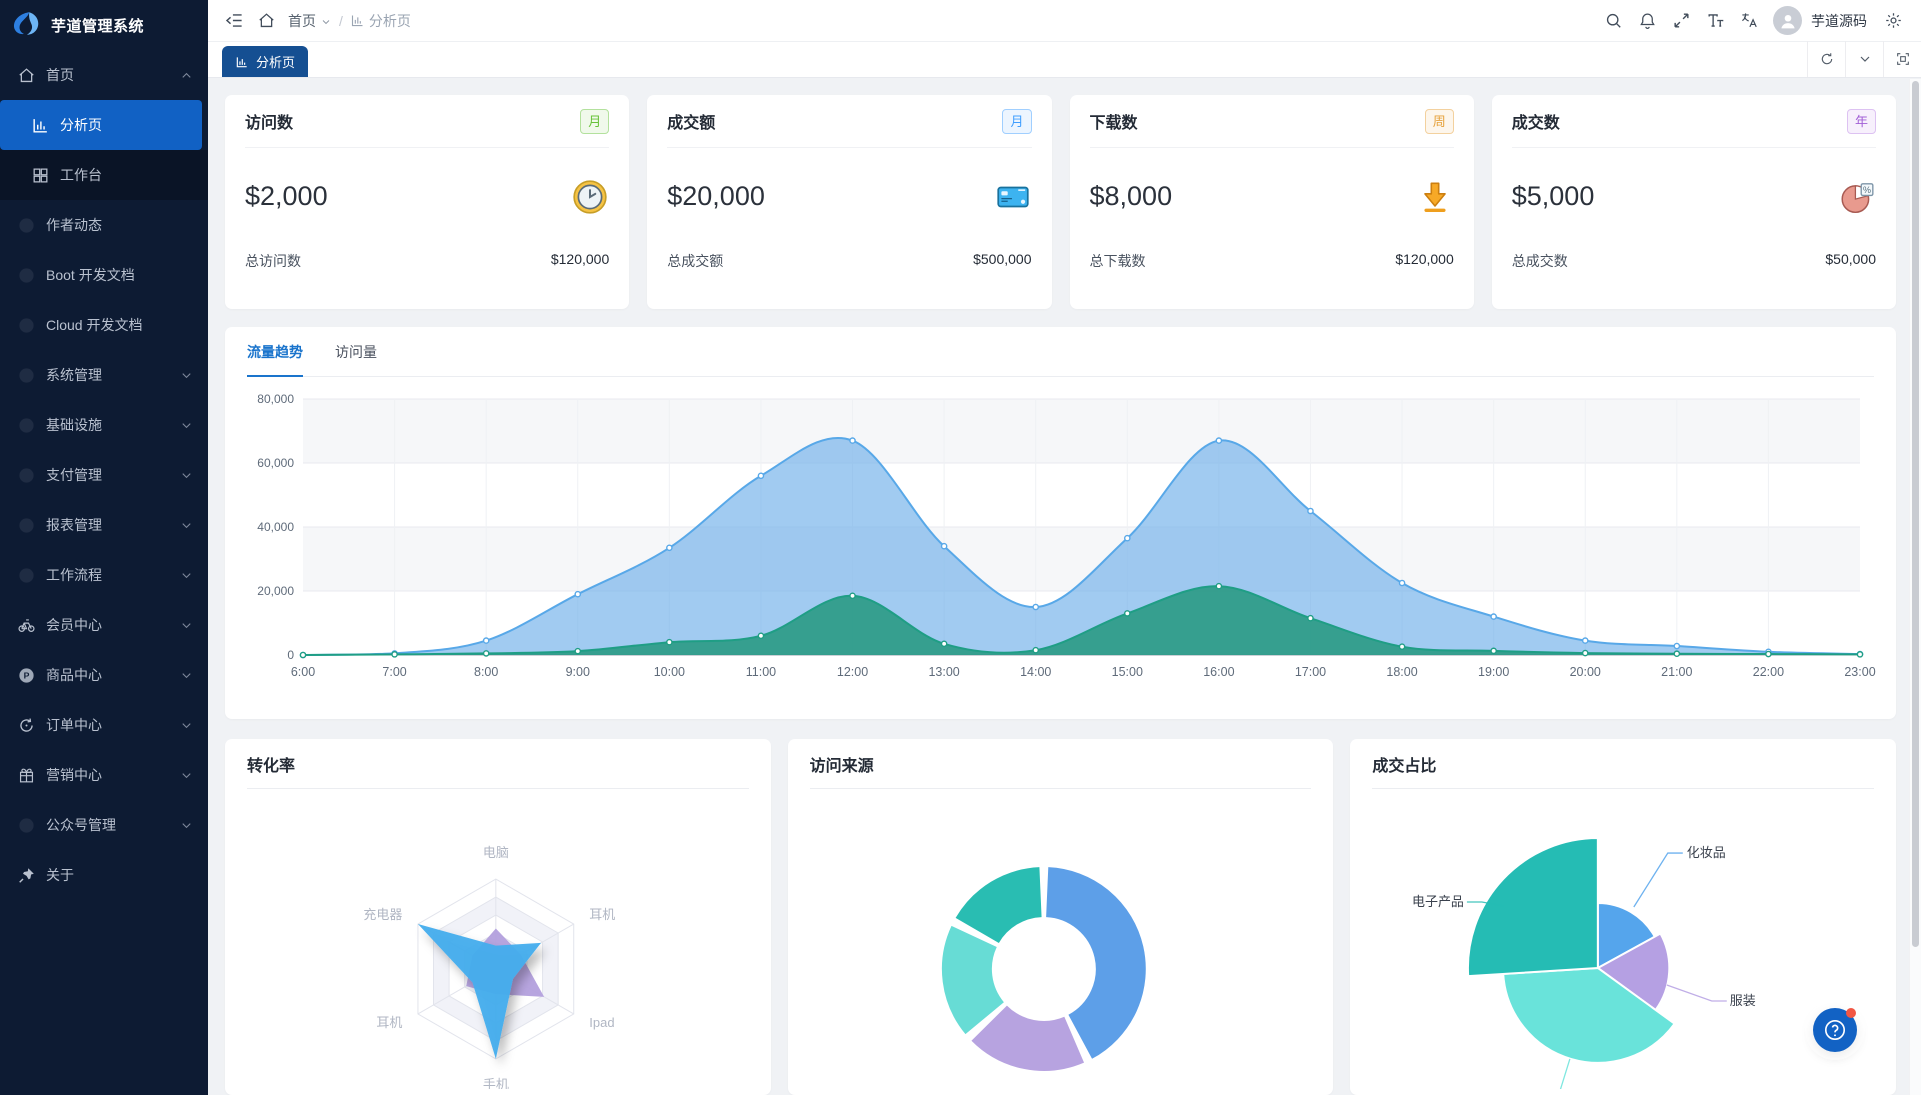 Image resolution: width=1921 pixels, height=1095 pixels. What do you see at coordinates (1835, 1030) in the screenshot?
I see `help-button` at bounding box center [1835, 1030].